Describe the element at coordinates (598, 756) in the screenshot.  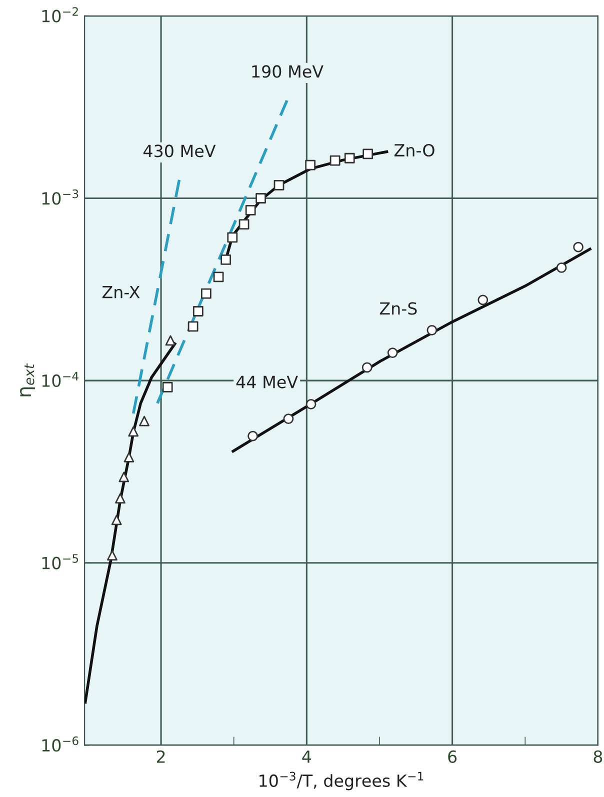
I see `x-tick-label: 8` at that location.